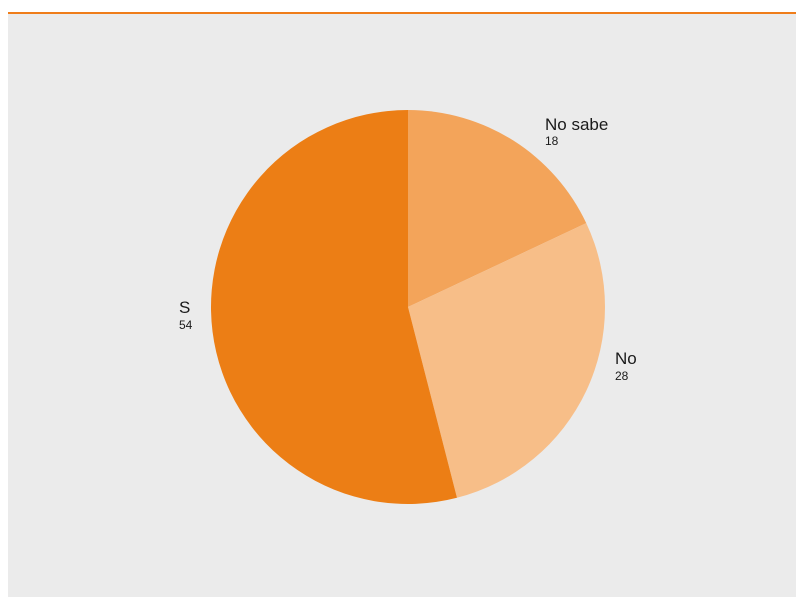 The height and width of the screenshot is (597, 796). I want to click on slice-value-no: 28, so click(622, 376).